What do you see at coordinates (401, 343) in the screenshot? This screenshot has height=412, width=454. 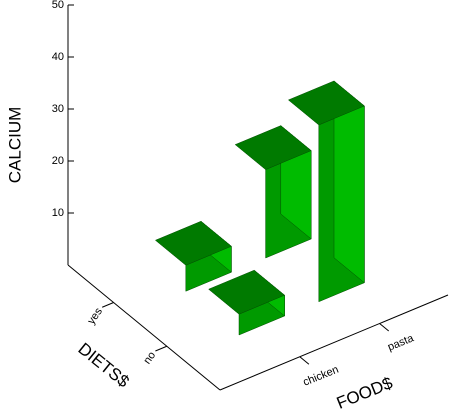 I see `x-tick-label: pasta` at bounding box center [401, 343].